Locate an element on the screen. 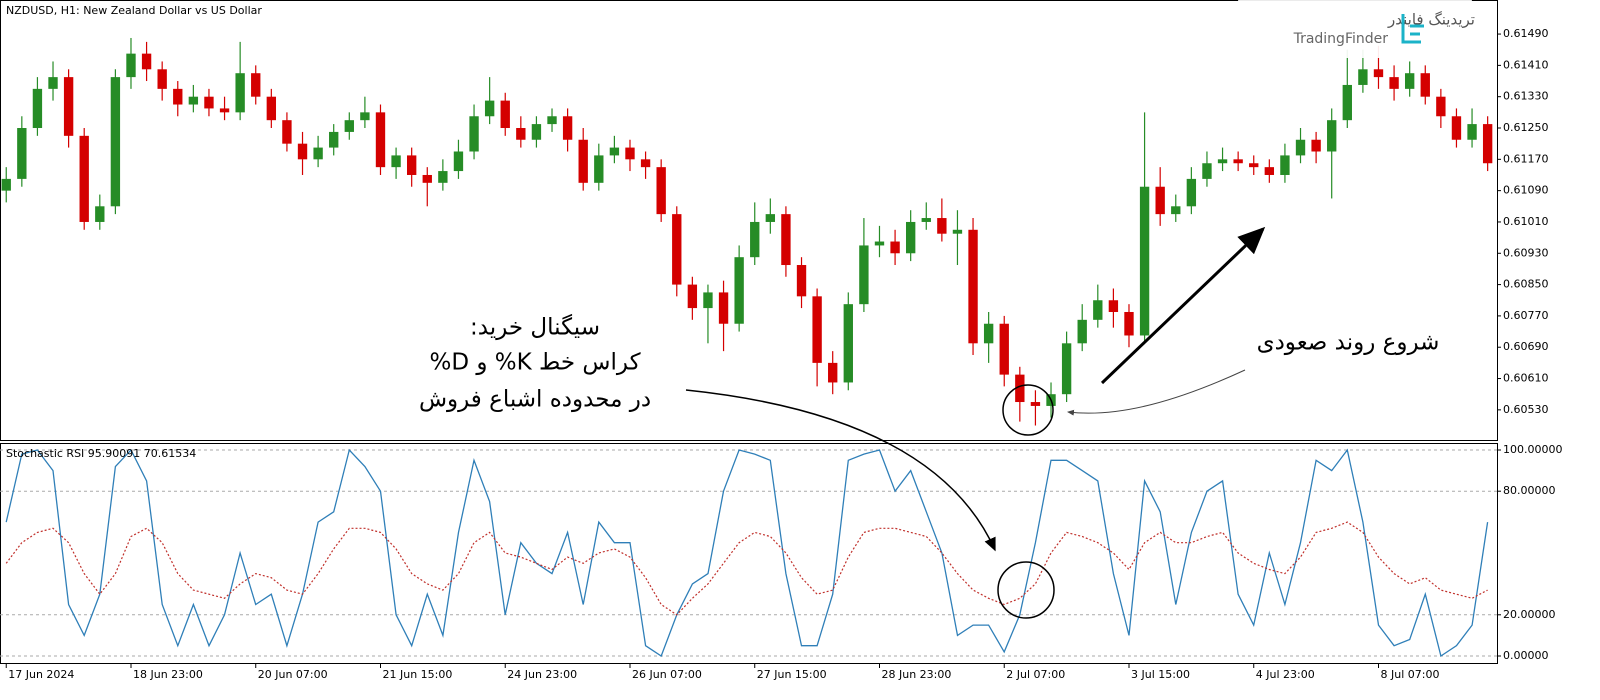  annotation: شروع روند صعودی is located at coordinates (1348, 343).